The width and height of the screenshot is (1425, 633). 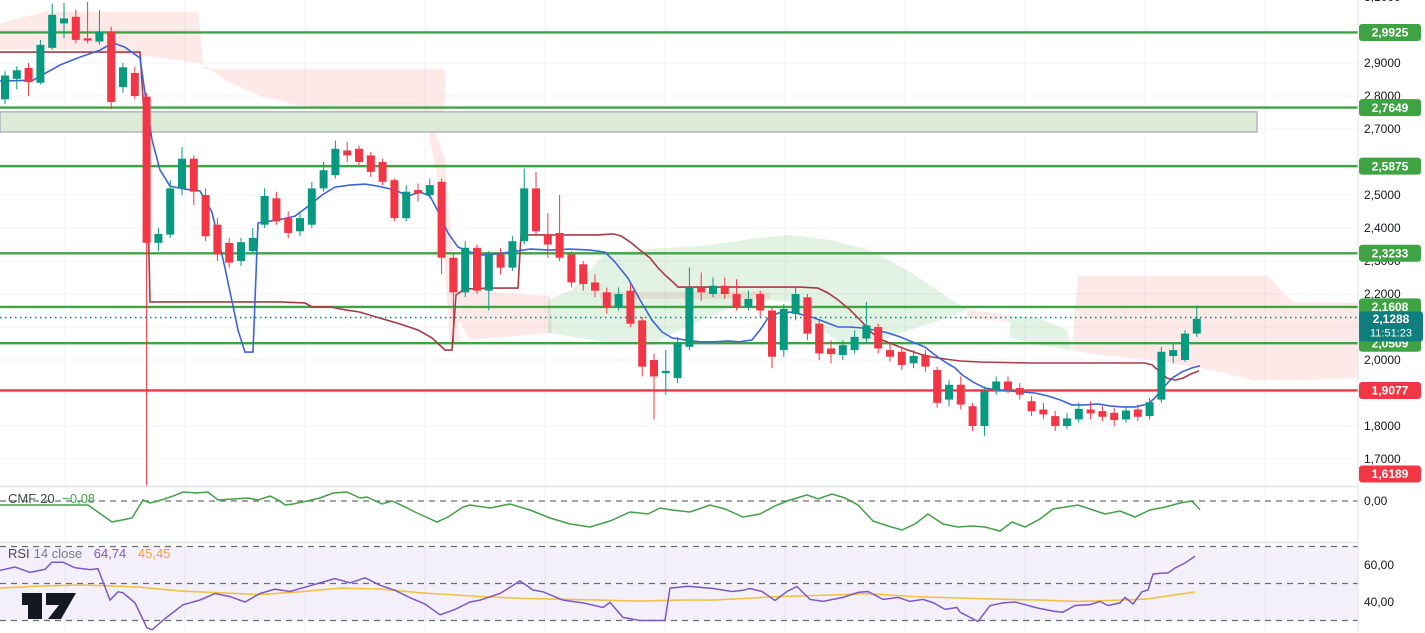 I want to click on cmf-indicator-label: CMF 20 −0,08, so click(x=51, y=498).